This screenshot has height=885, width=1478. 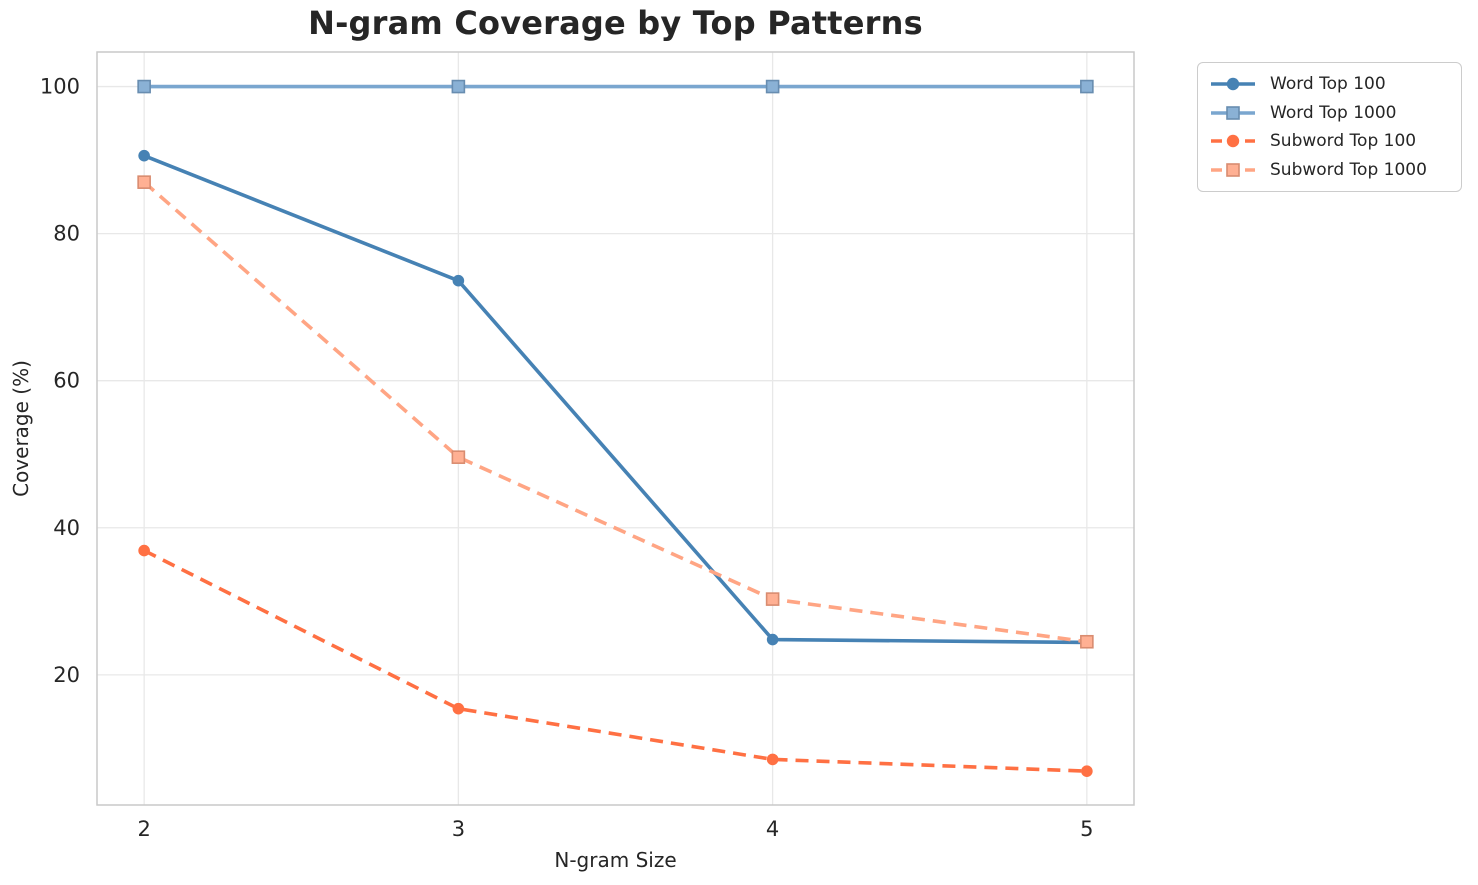 I want to click on legend-item-subword-top-1000: Subword Top 1000, so click(x=1329, y=170).